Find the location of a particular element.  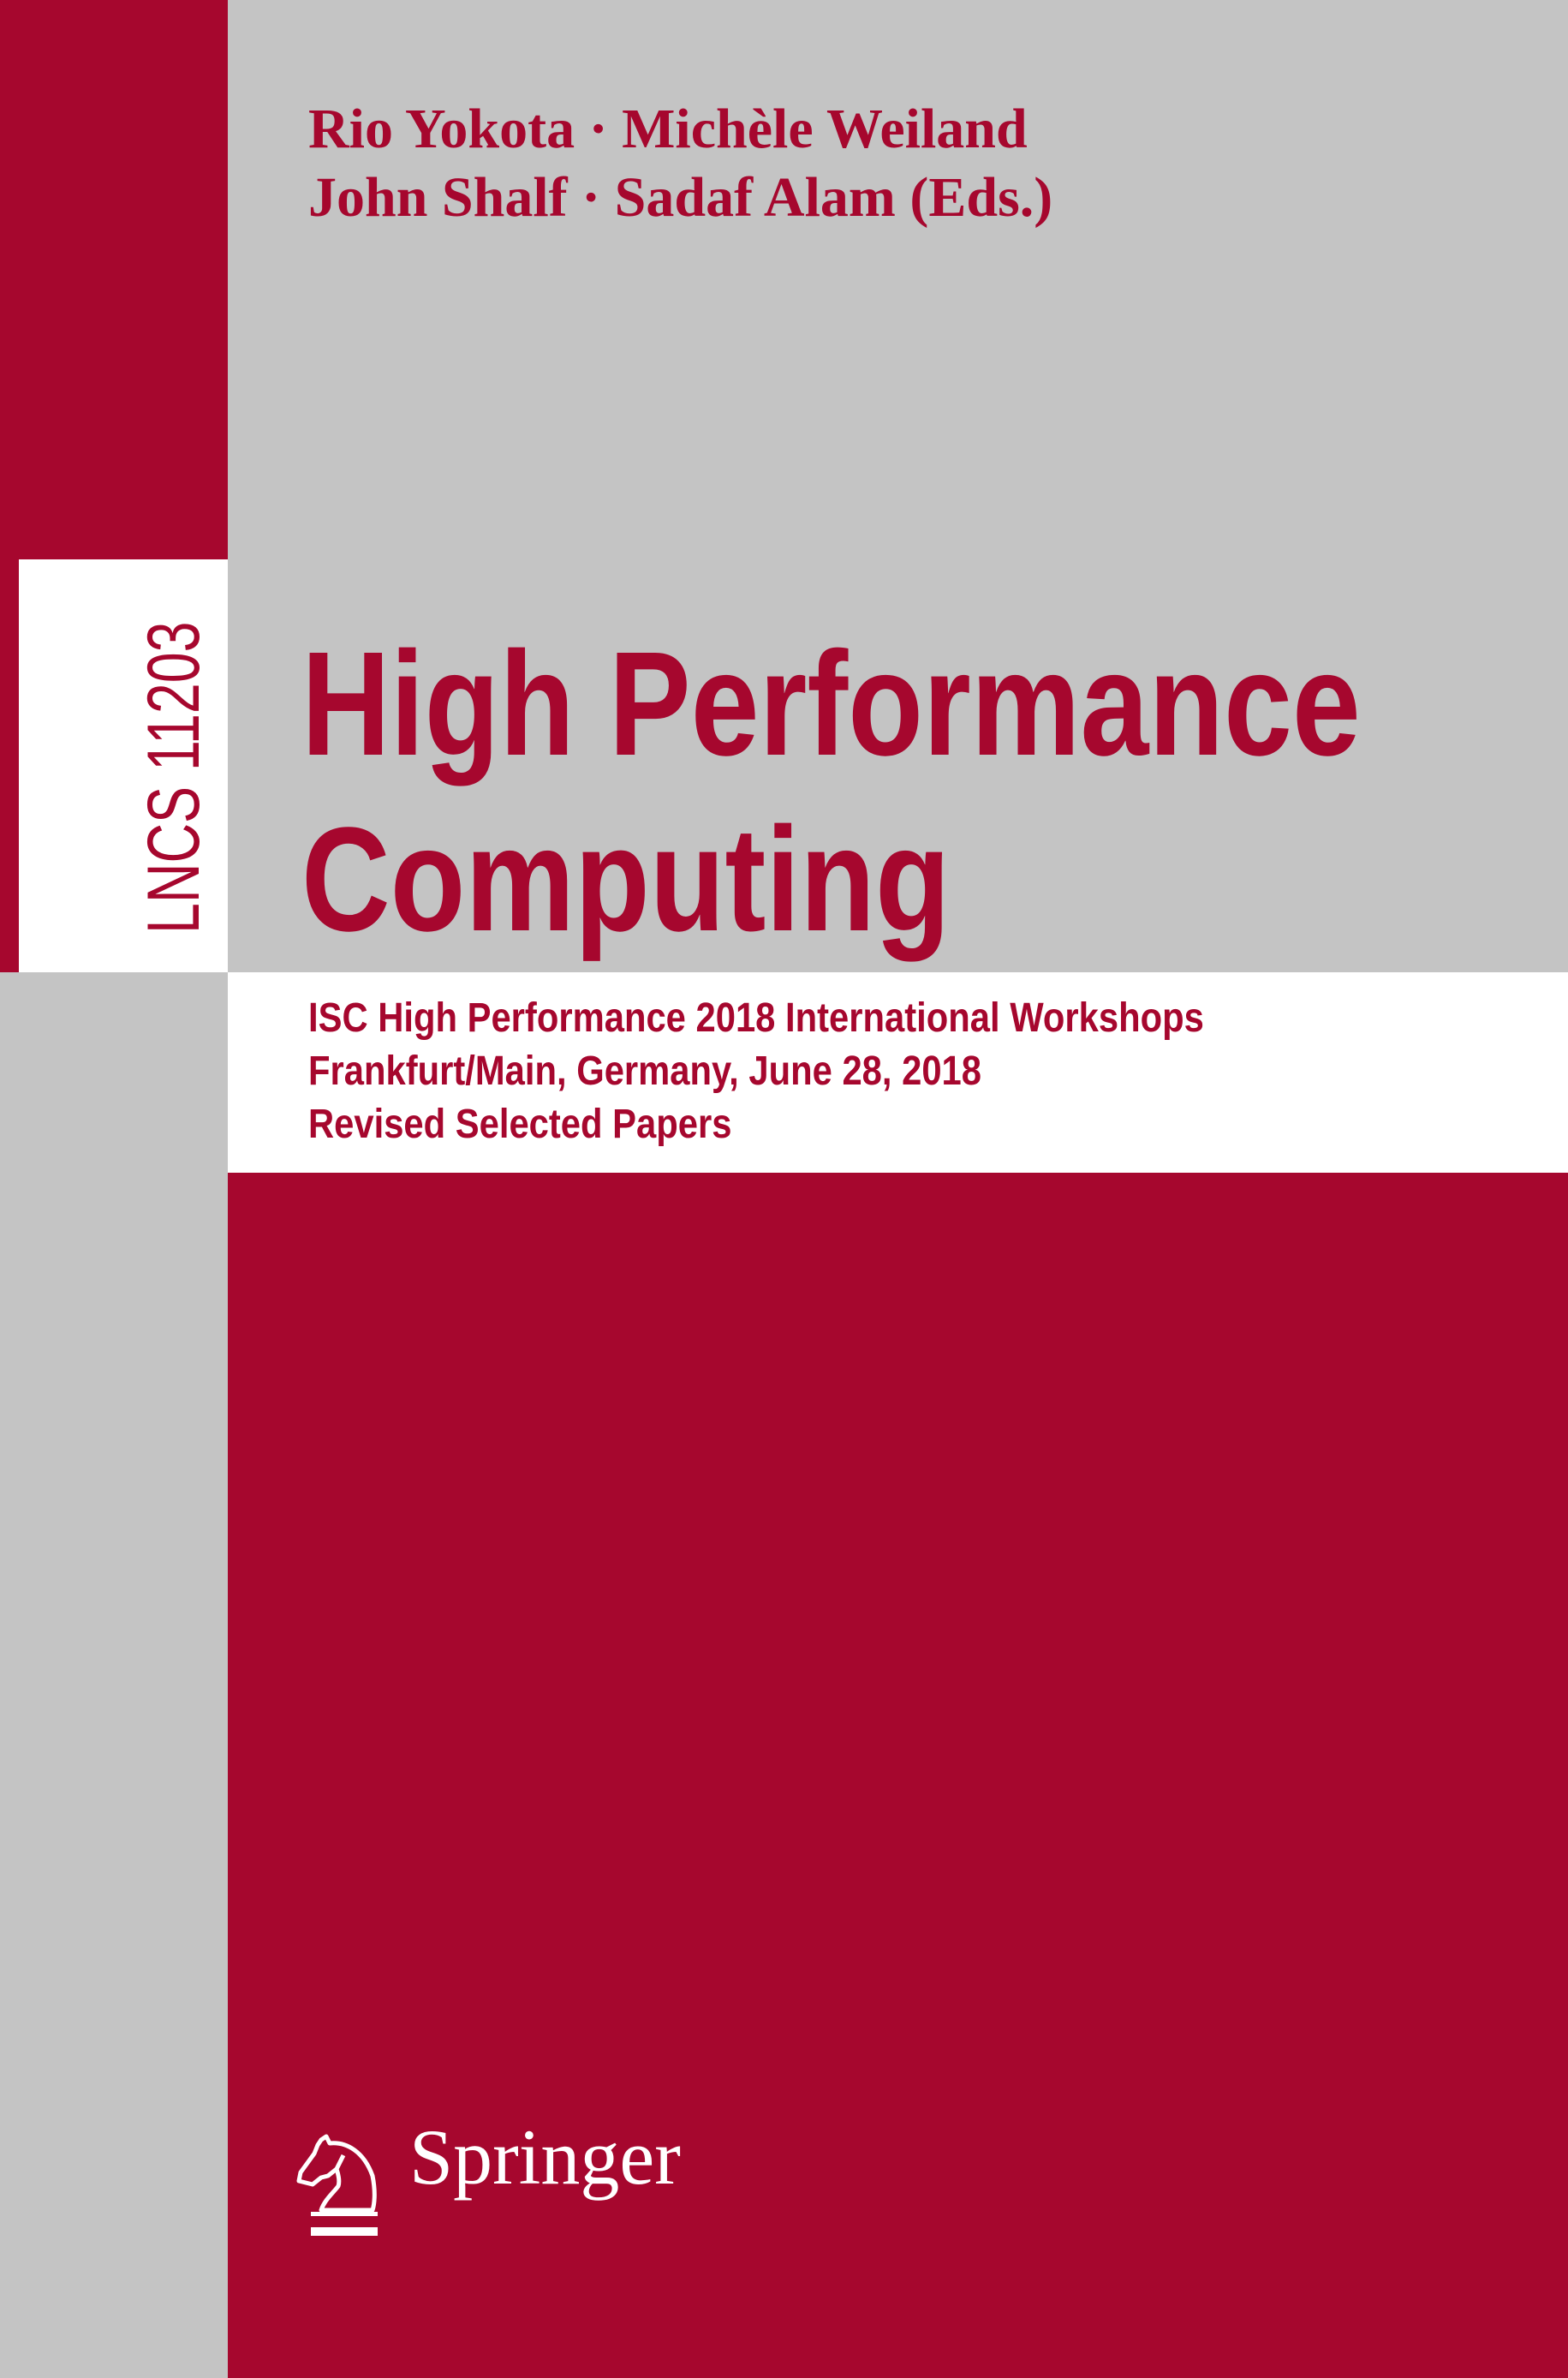

subtitle-line-3: Revised Selected Papers is located at coordinates (520, 1124).